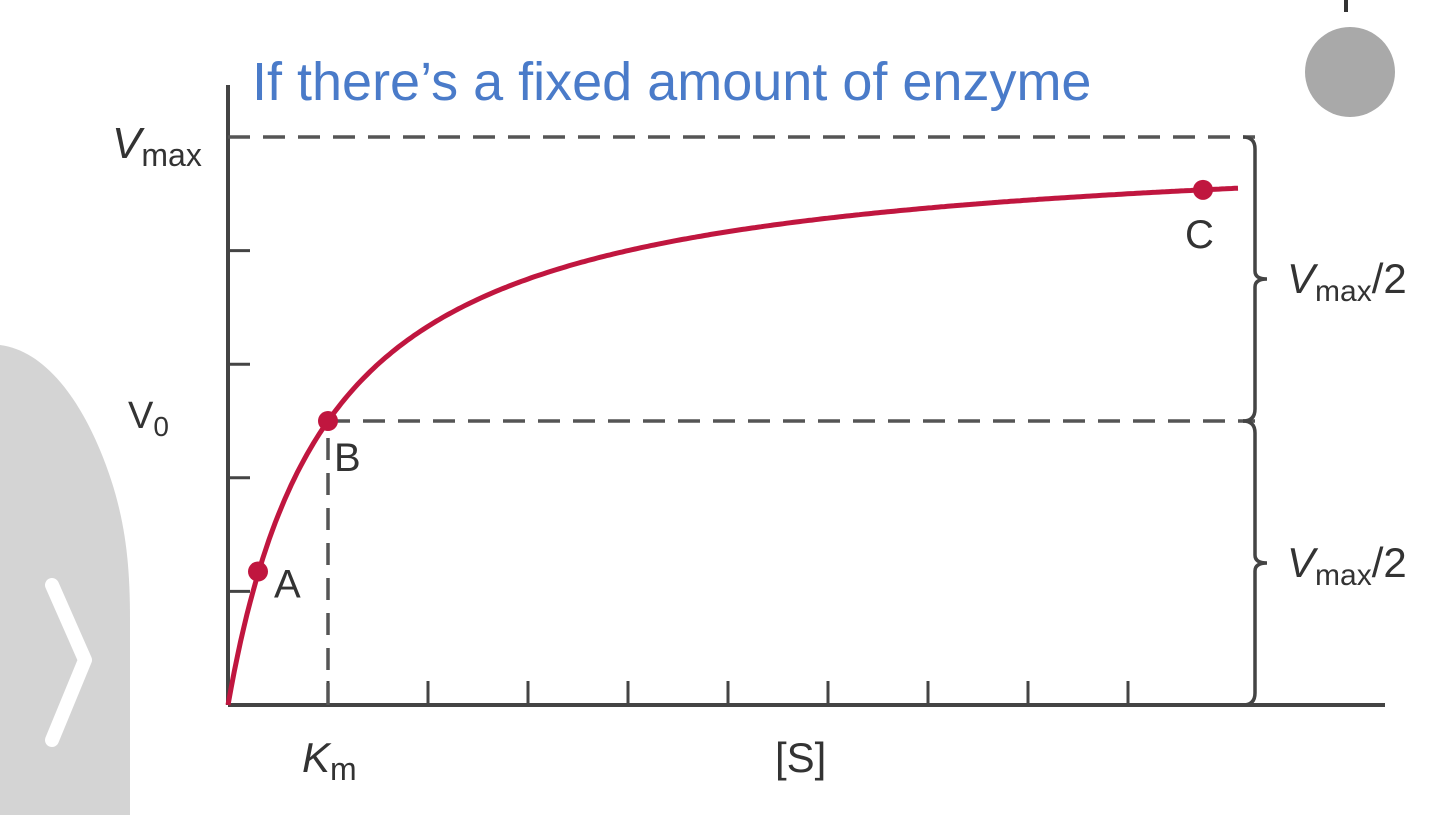  Describe the element at coordinates (328, 421) in the screenshot. I see `point-B` at that location.